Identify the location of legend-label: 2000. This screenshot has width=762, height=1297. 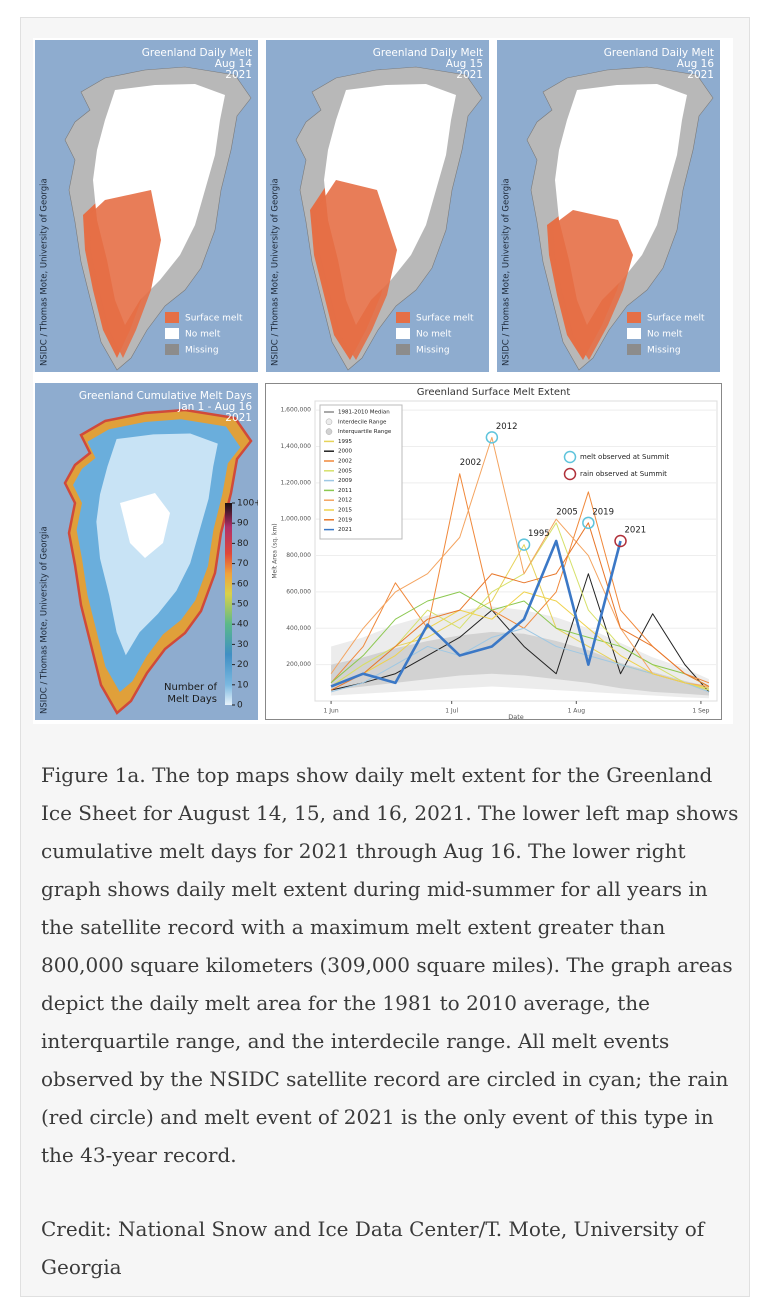
(345, 452).